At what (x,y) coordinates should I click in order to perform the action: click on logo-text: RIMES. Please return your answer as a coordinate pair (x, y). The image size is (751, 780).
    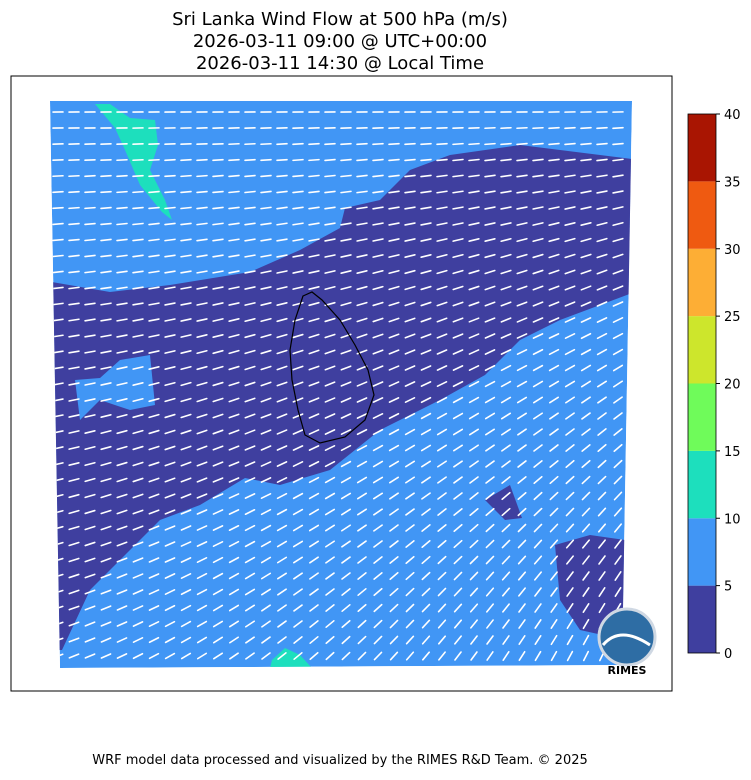
    Looking at the image, I should click on (627, 670).